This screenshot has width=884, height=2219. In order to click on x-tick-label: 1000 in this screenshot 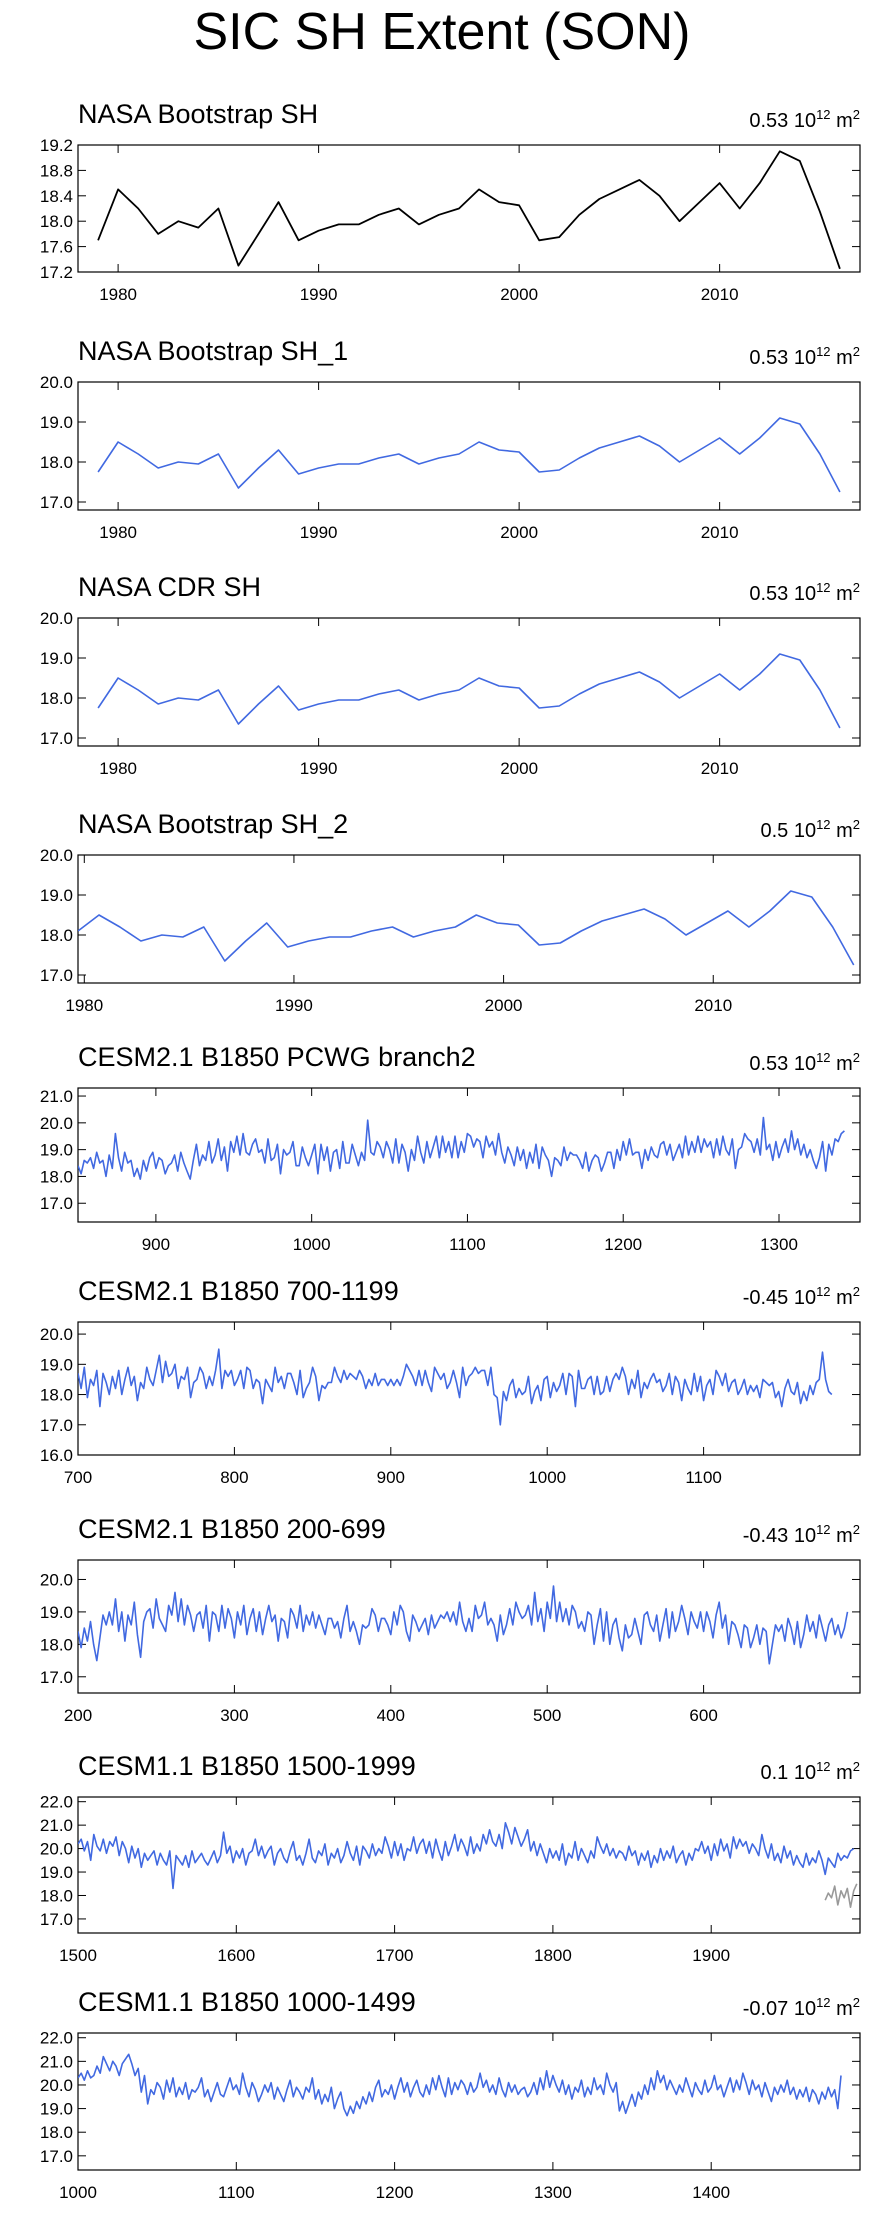, I will do `click(547, 1477)`.